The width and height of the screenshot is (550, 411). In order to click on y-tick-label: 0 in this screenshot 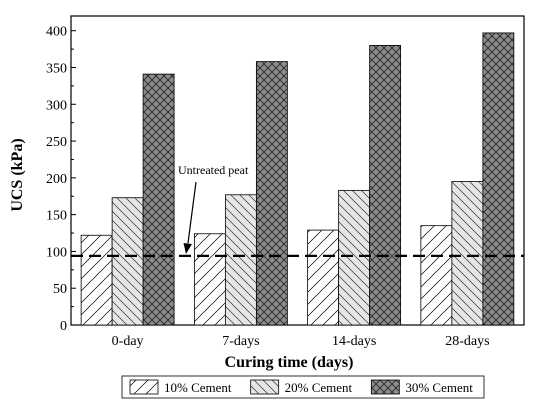, I will do `click(63, 326)`.